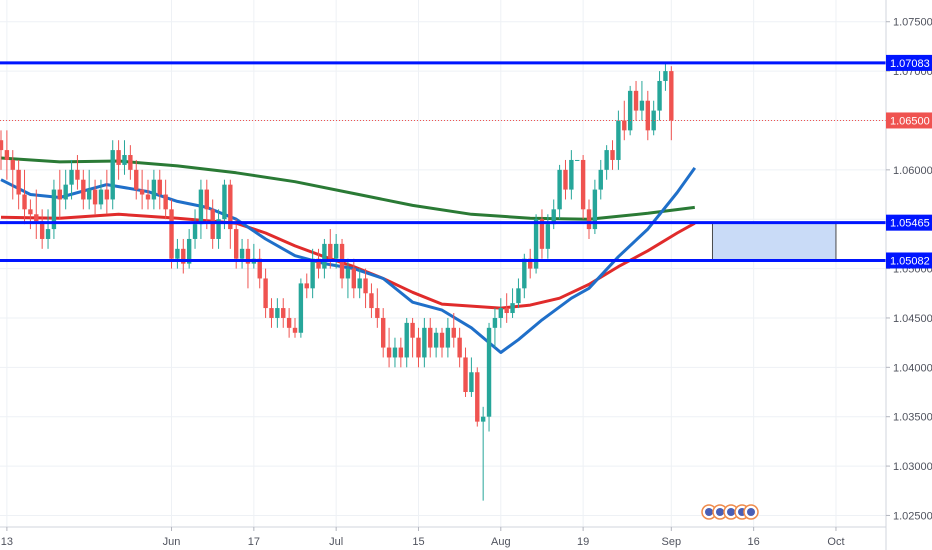 The width and height of the screenshot is (932, 550). I want to click on zone-layer, so click(774, 241).